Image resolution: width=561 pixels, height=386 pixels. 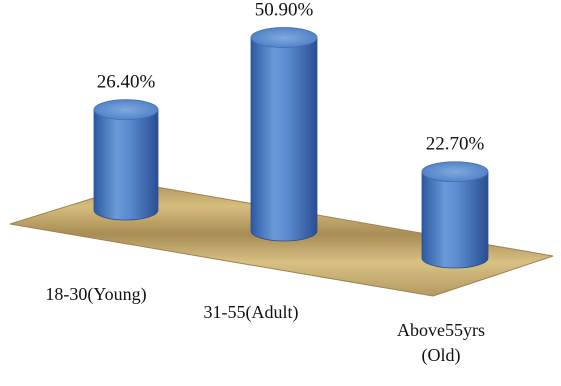 What do you see at coordinates (251, 312) in the screenshot?
I see `category-label: 31-55(Adult)` at bounding box center [251, 312].